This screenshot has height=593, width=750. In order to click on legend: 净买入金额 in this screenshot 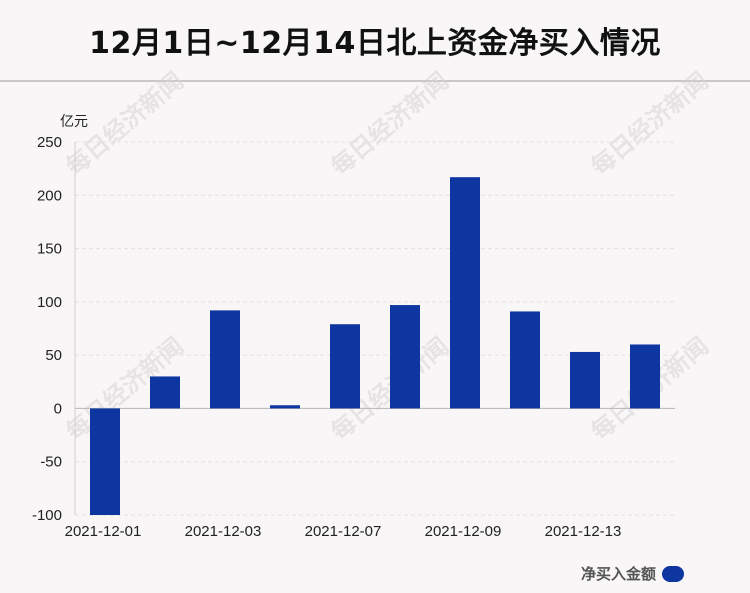, I will do `click(632, 573)`.